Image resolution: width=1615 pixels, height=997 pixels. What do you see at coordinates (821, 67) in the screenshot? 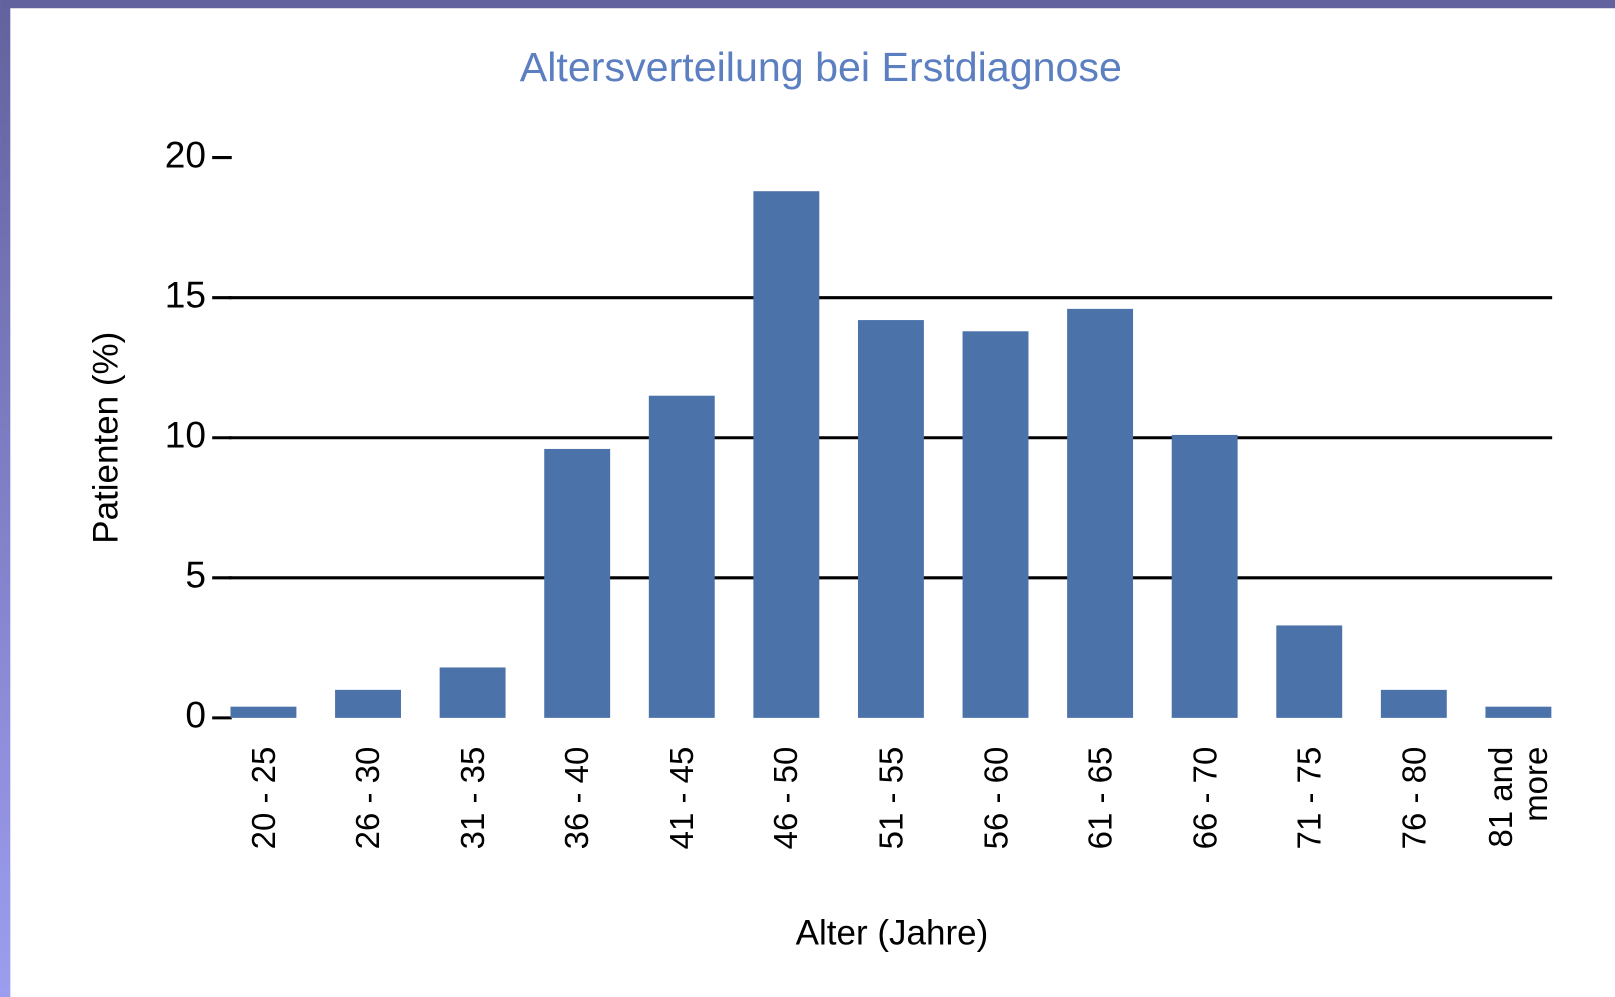
I see `chart-title: Altersverteilung bei Erstdiagnose` at bounding box center [821, 67].